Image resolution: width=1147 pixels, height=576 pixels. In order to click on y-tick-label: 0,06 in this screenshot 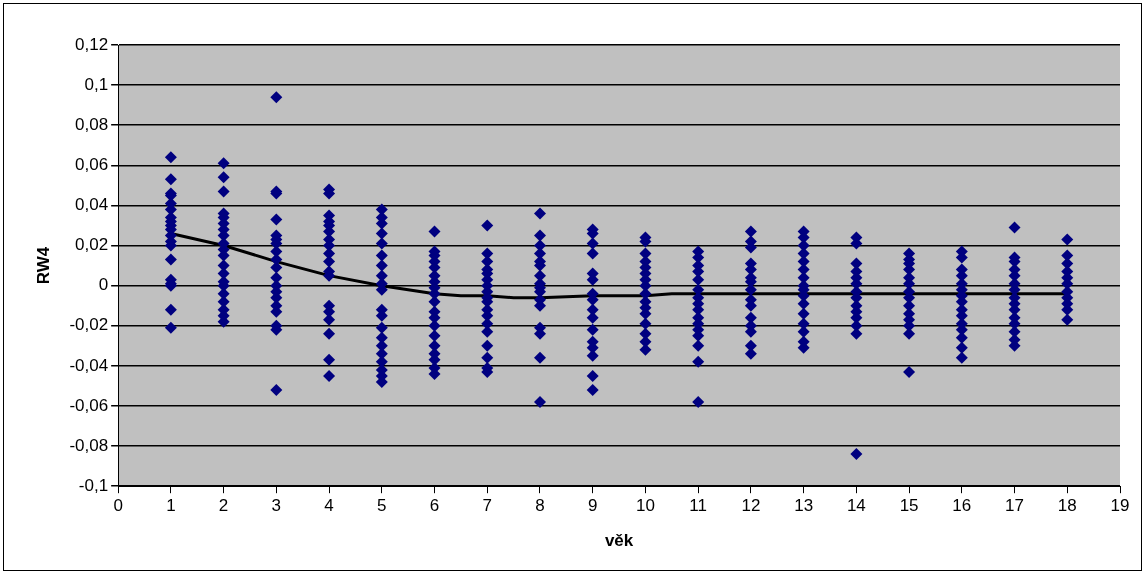, I will do `click(92, 165)`.